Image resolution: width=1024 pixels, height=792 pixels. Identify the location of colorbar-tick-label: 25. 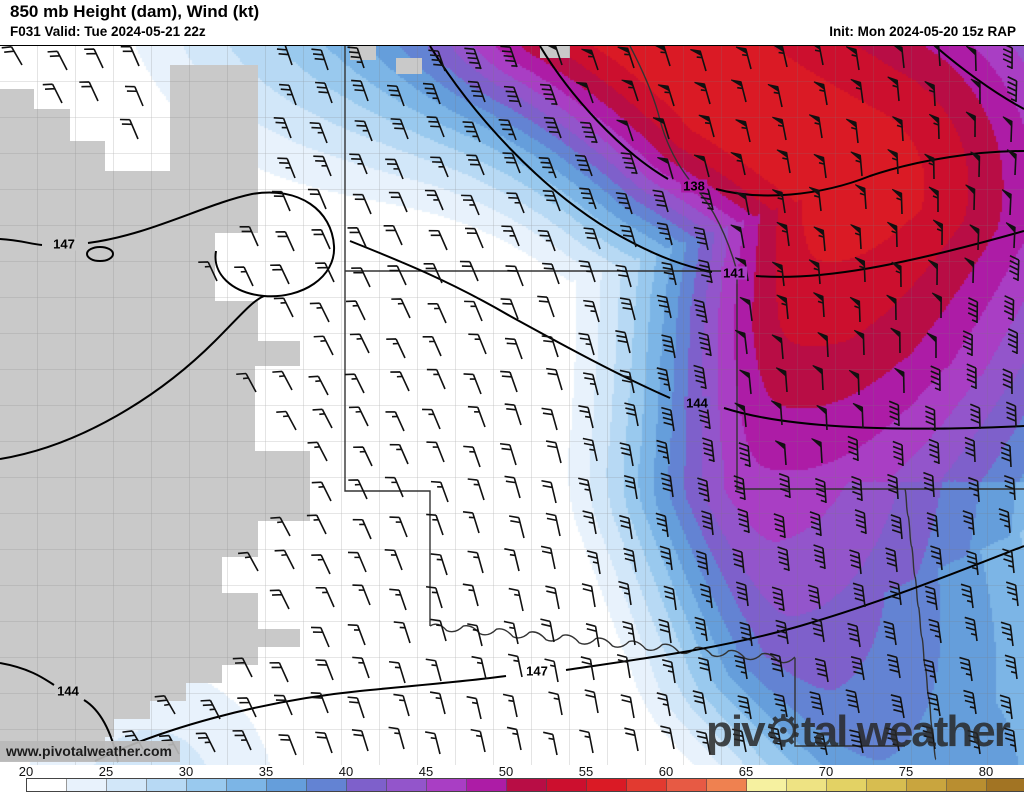
(106, 771).